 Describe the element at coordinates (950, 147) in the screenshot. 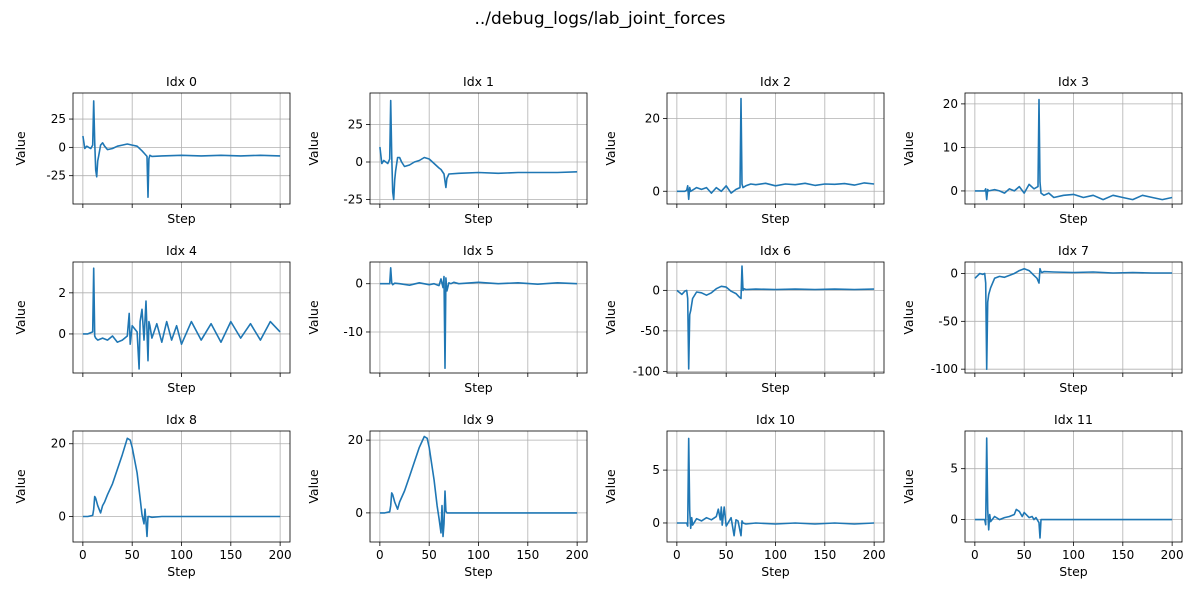

I see `y-tick-label: 10` at that location.